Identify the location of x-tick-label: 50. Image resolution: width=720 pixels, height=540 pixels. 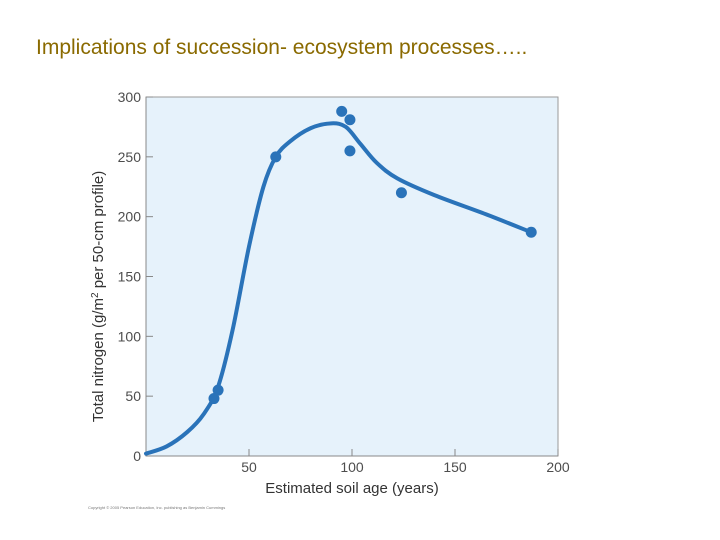
(249, 467).